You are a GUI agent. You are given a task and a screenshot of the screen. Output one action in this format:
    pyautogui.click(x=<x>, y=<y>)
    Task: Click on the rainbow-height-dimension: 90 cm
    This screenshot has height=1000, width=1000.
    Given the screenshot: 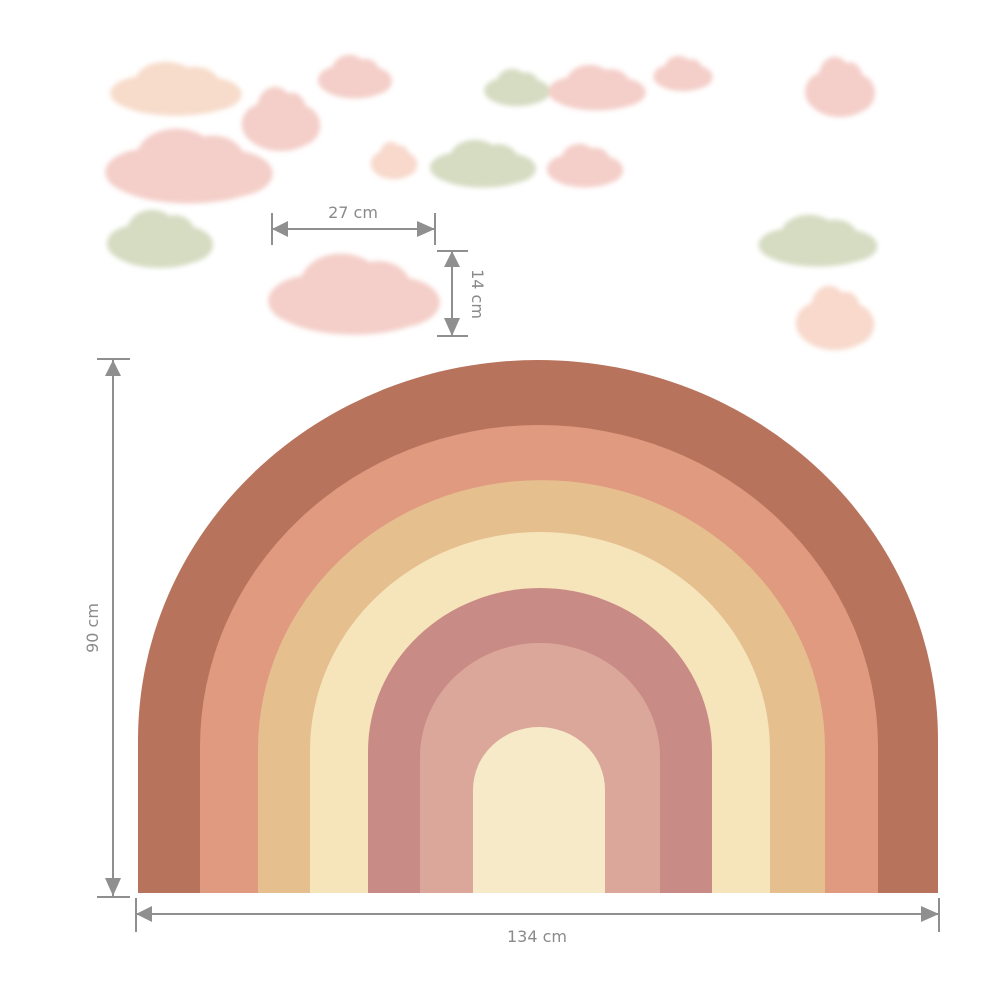 What is the action you would take?
    pyautogui.click(x=106, y=628)
    